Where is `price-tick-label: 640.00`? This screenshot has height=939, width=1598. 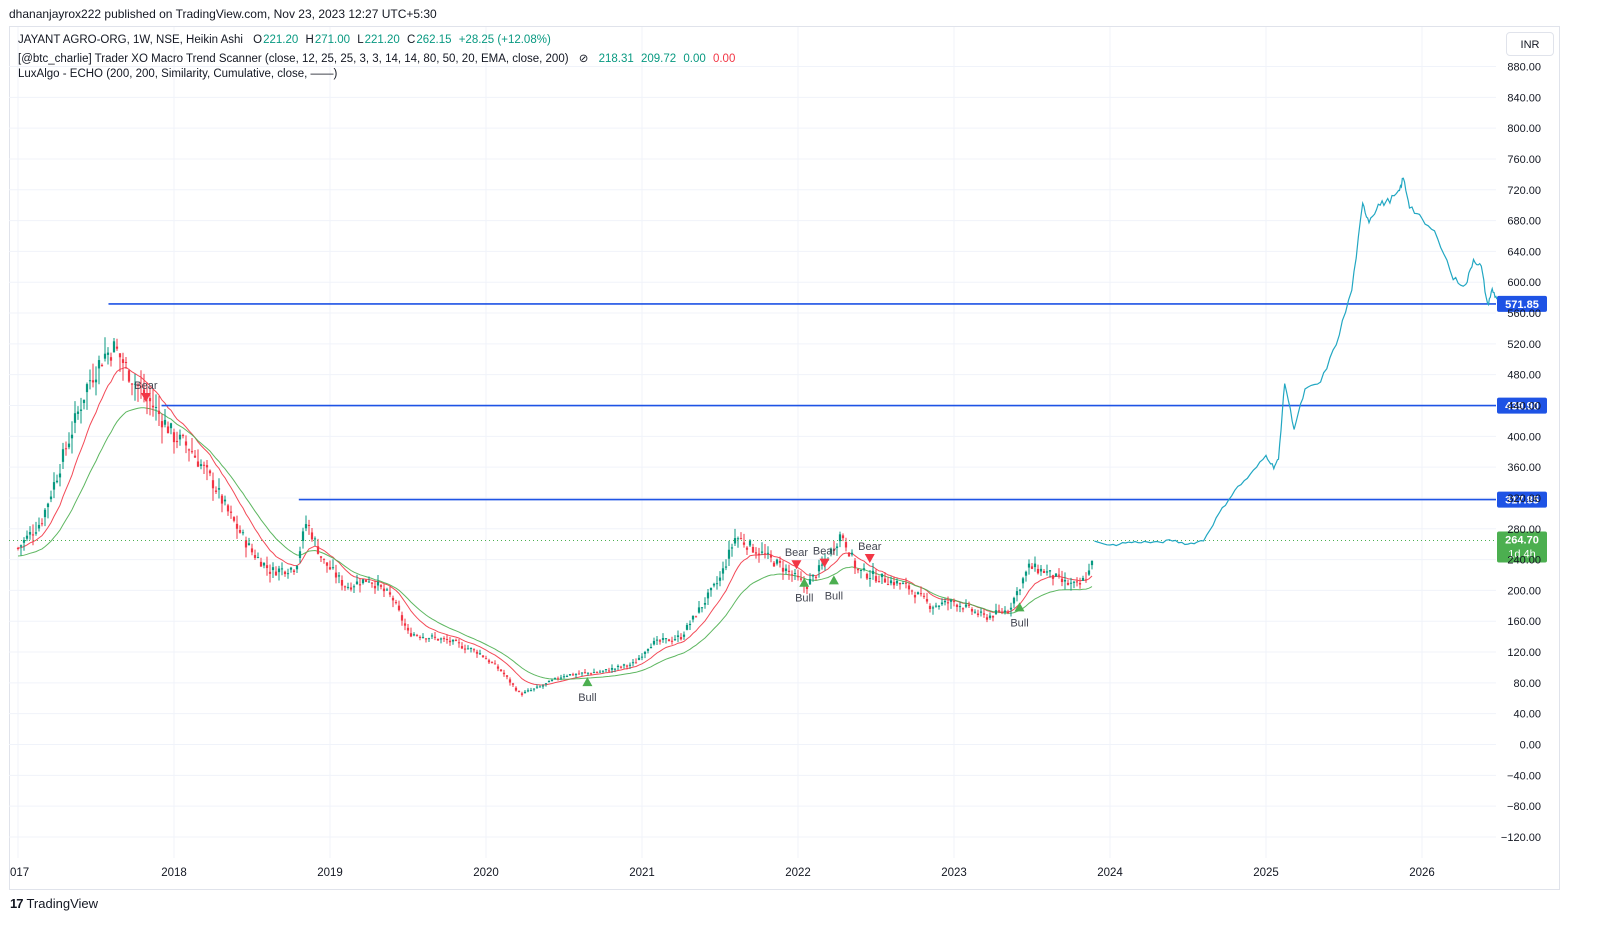 price-tick-label: 640.00 is located at coordinates (1524, 252).